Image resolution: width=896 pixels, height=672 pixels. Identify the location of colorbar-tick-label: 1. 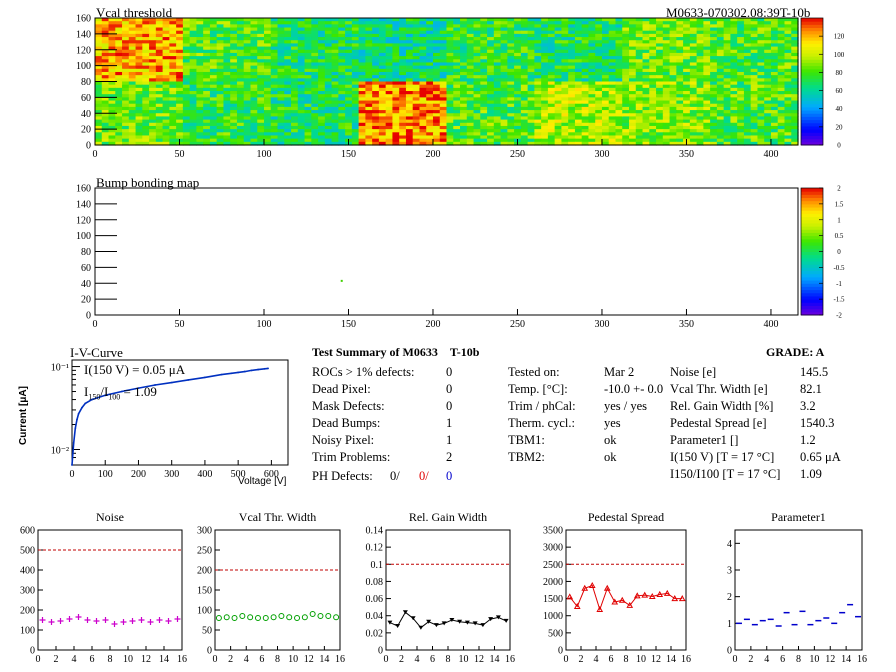
(839, 220).